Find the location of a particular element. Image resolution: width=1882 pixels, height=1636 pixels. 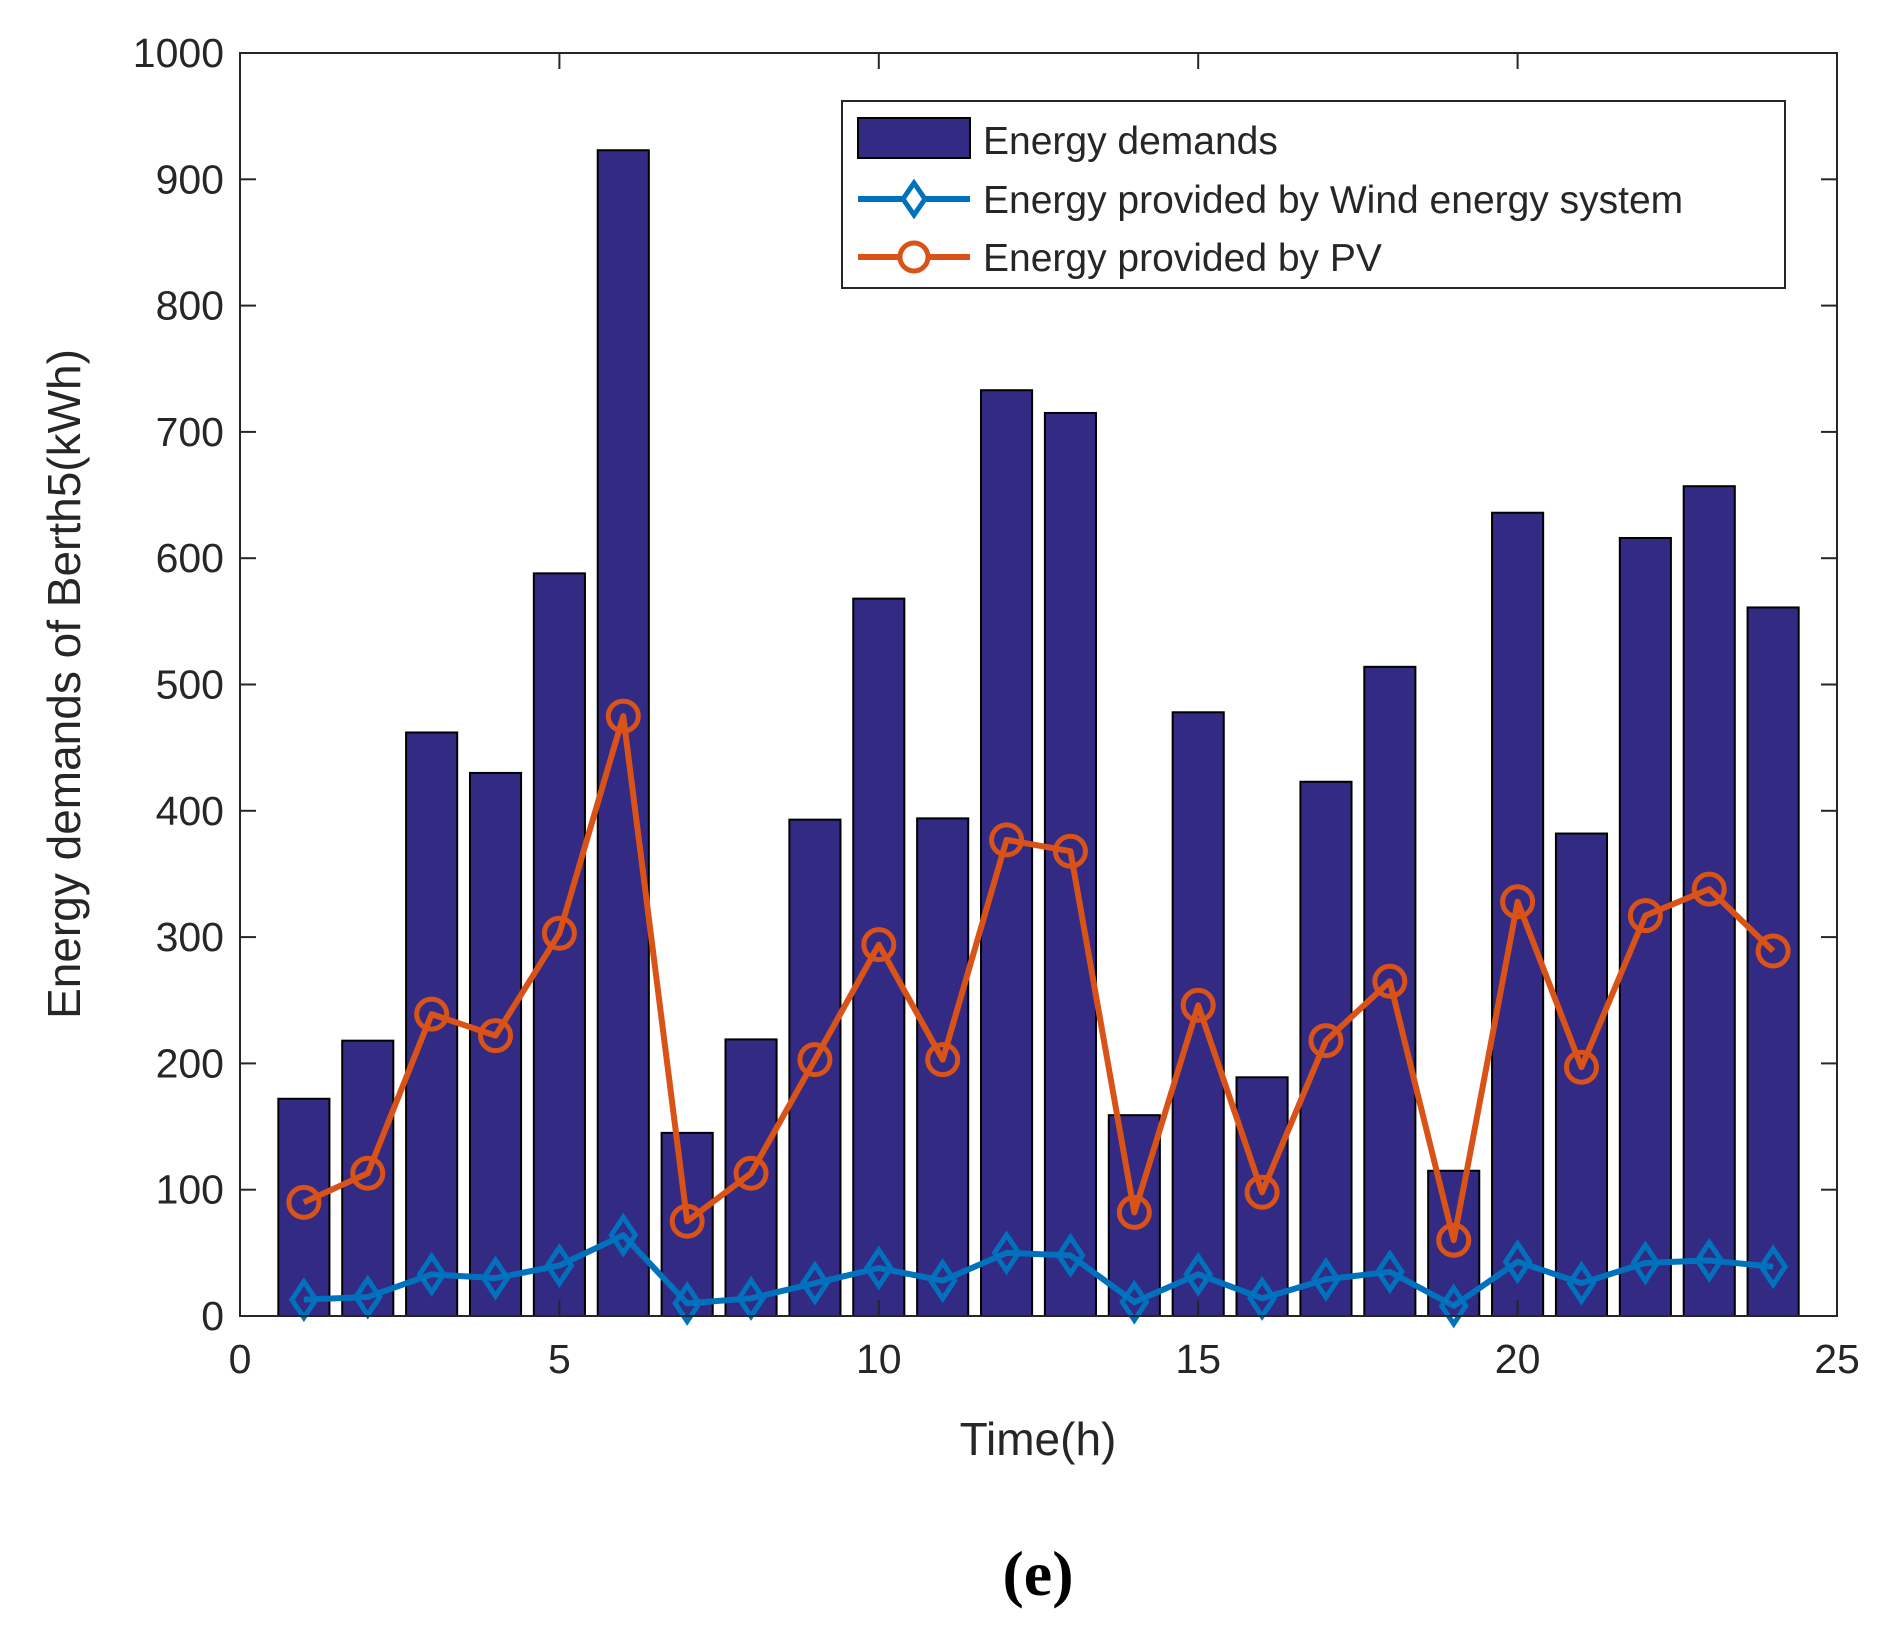

x-tick-label-25: 25 is located at coordinates (1837, 1359).